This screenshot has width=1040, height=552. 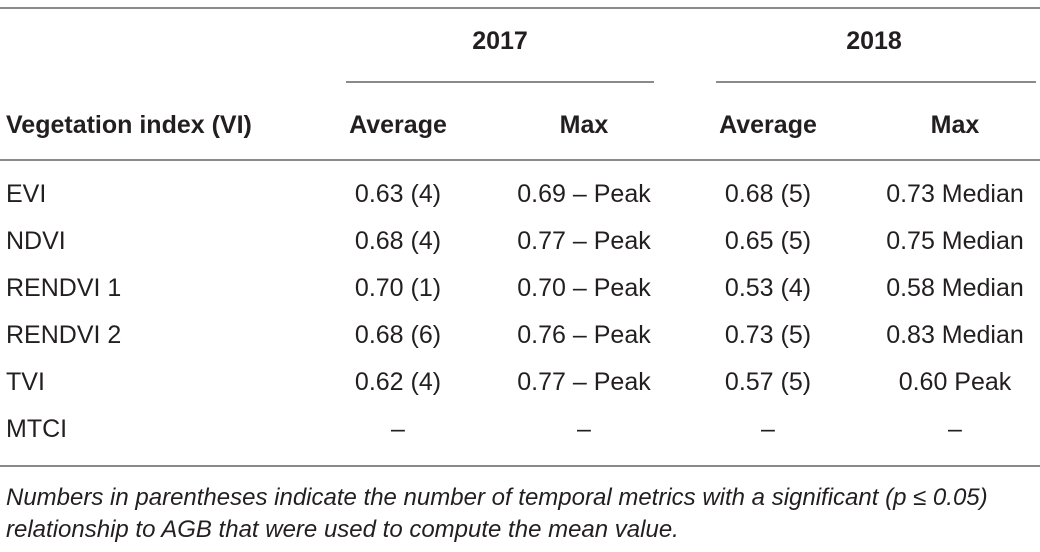 I want to click on year-2018-rule, so click(x=876, y=82).